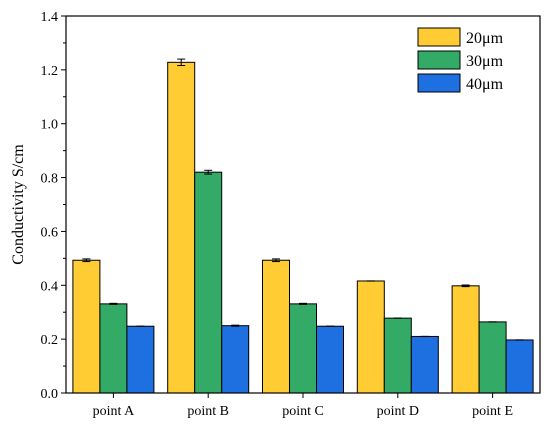 The width and height of the screenshot is (550, 434). Describe the element at coordinates (519, 366) in the screenshot. I see `bar-40m-point-e` at that location.